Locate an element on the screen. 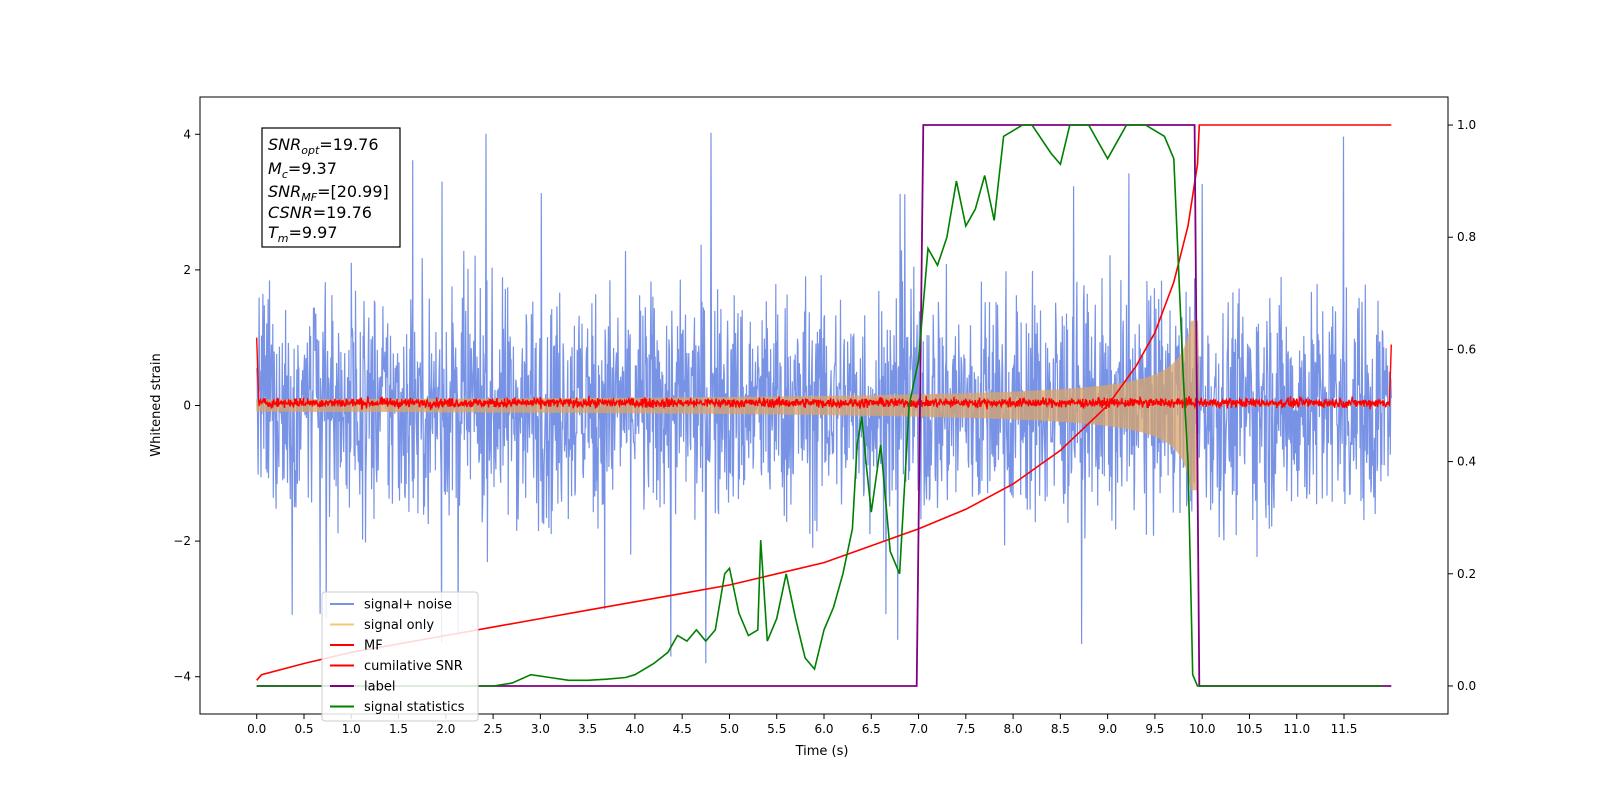 The height and width of the screenshot is (800, 1600). x-tick-label: 8.5 is located at coordinates (1060, 729).